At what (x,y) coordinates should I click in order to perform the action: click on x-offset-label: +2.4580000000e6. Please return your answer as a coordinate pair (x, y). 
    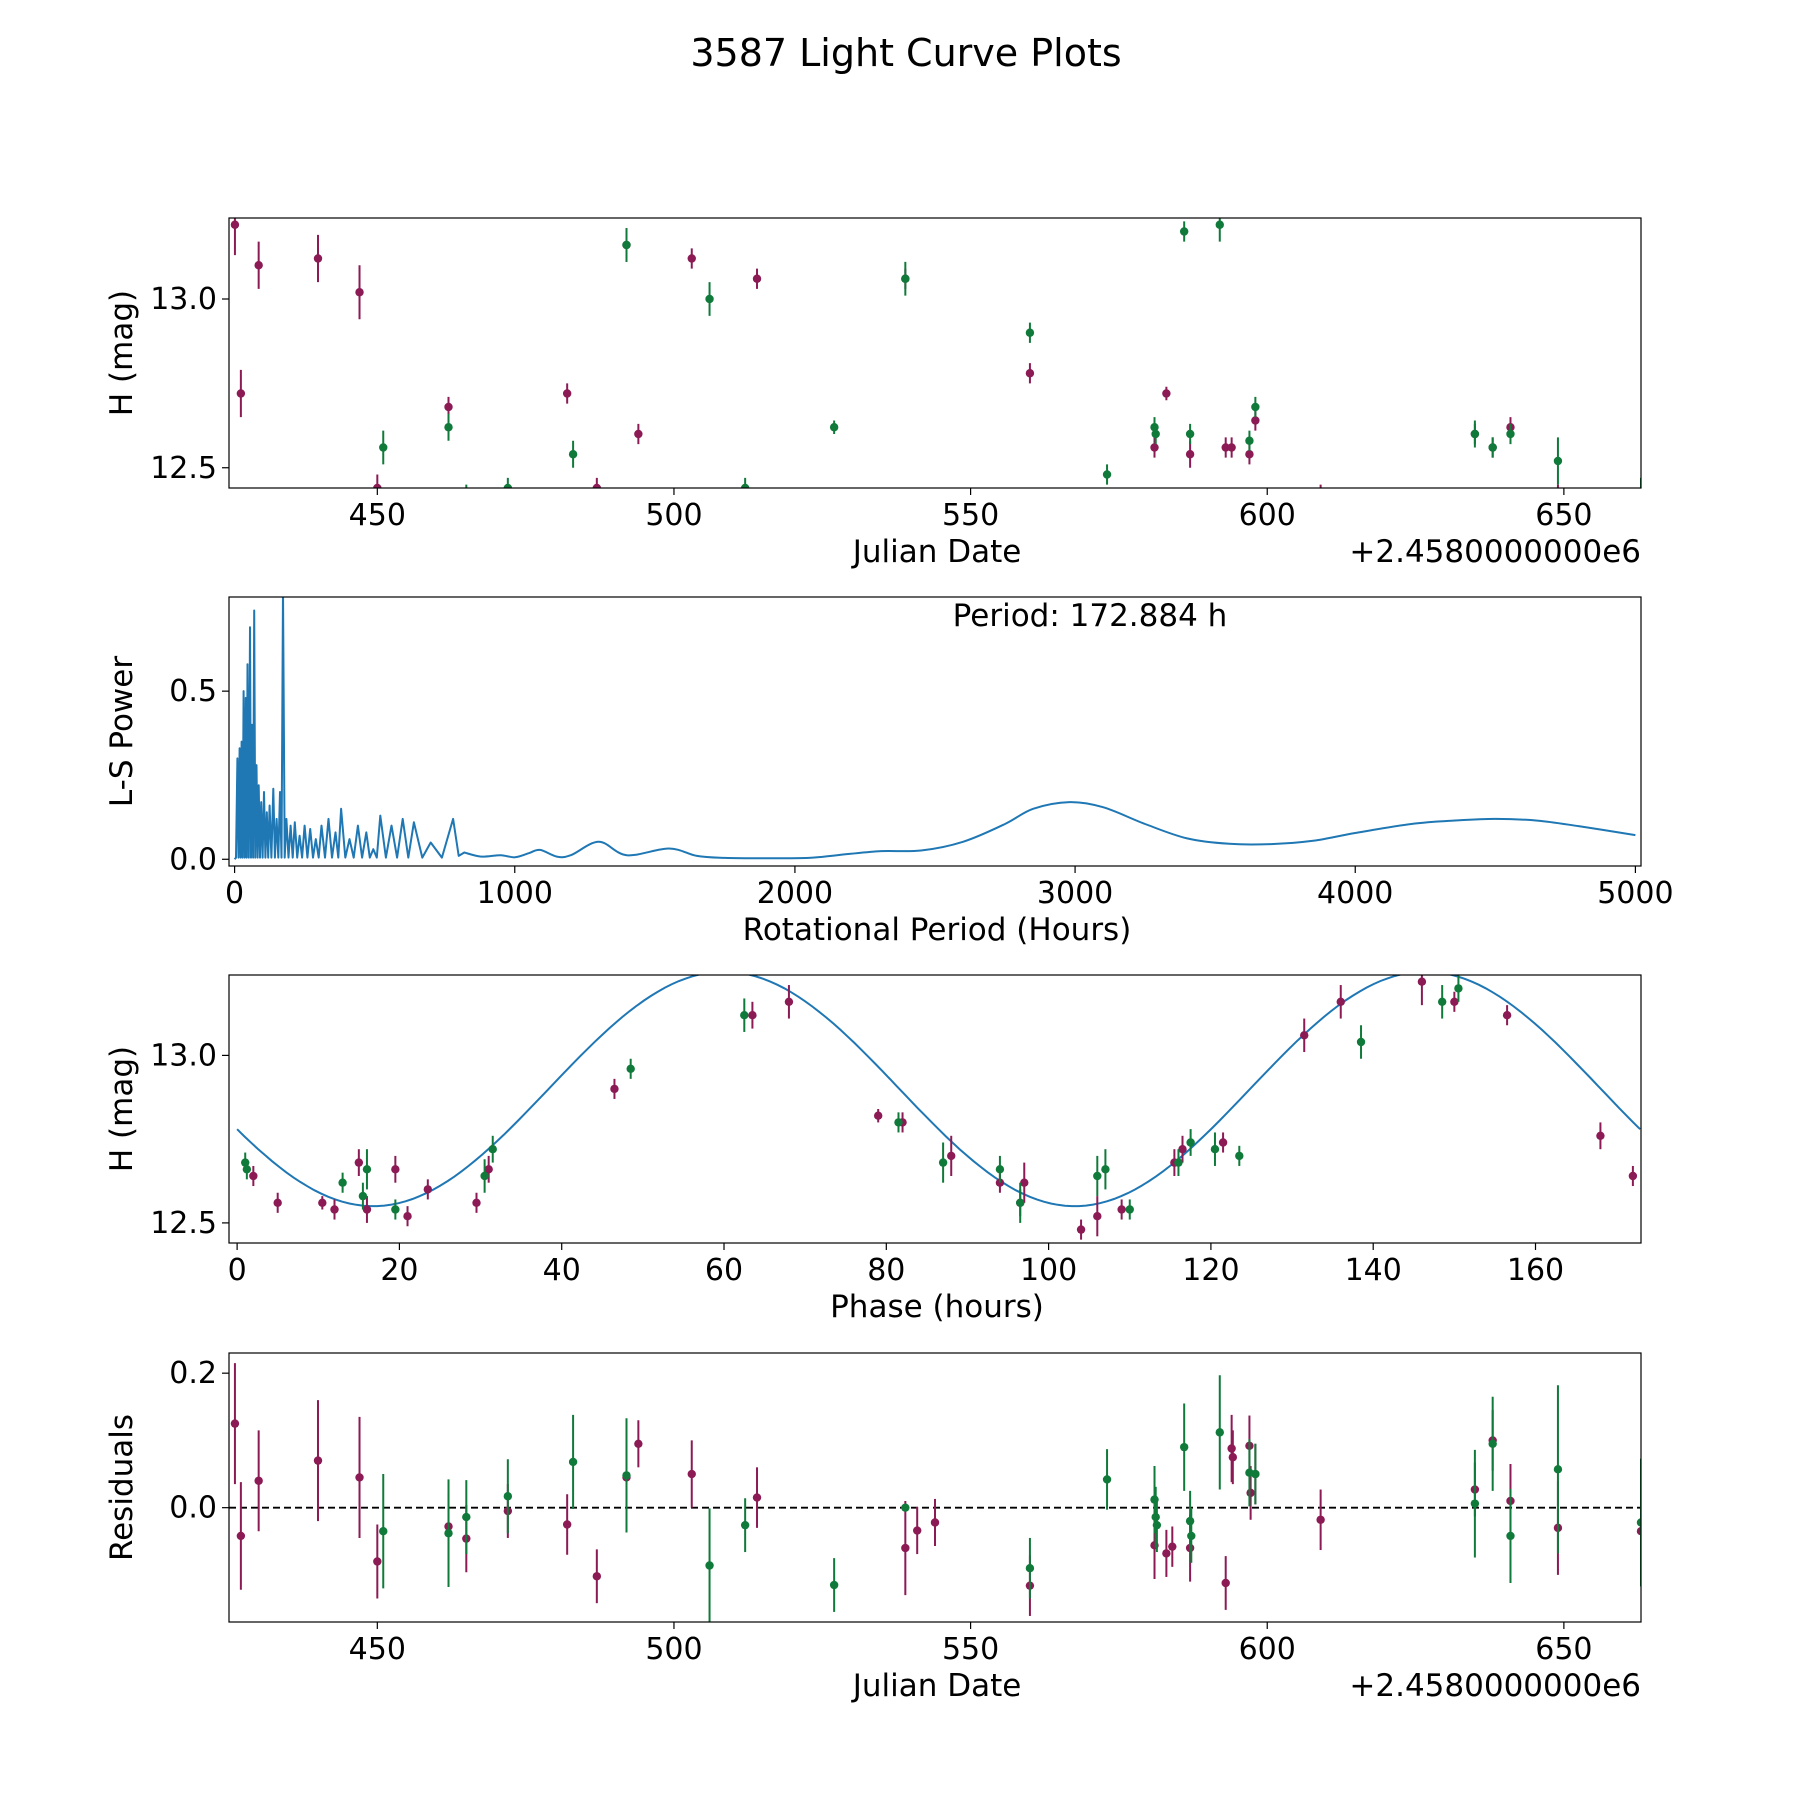
    Looking at the image, I should click on (1495, 1686).